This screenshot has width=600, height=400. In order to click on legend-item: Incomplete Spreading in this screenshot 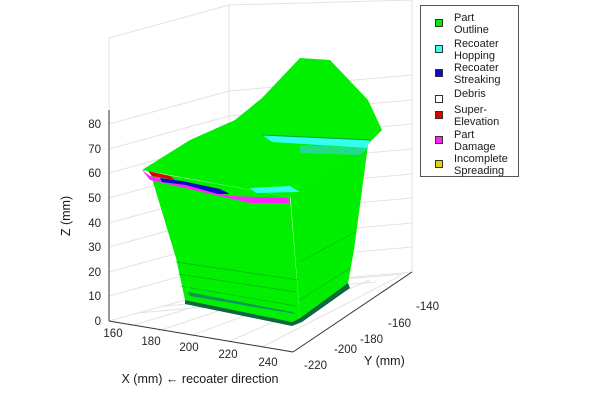, I will do `click(469, 165)`.